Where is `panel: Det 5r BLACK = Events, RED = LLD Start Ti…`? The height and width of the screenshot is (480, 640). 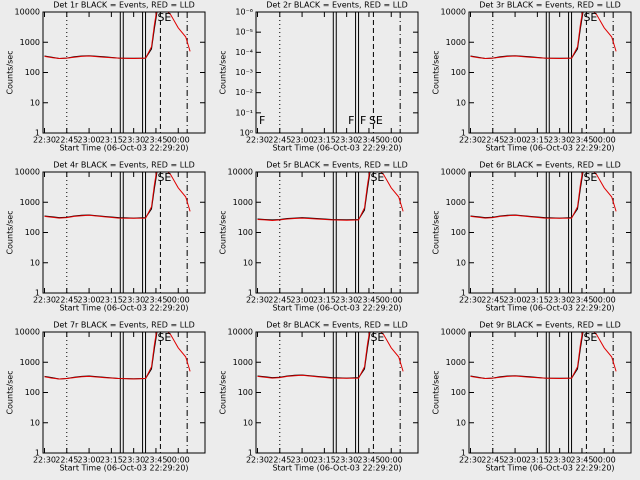
panel: Det 5r BLACK = Events, RED = LLD Start Ti… is located at coordinates (319, 237).